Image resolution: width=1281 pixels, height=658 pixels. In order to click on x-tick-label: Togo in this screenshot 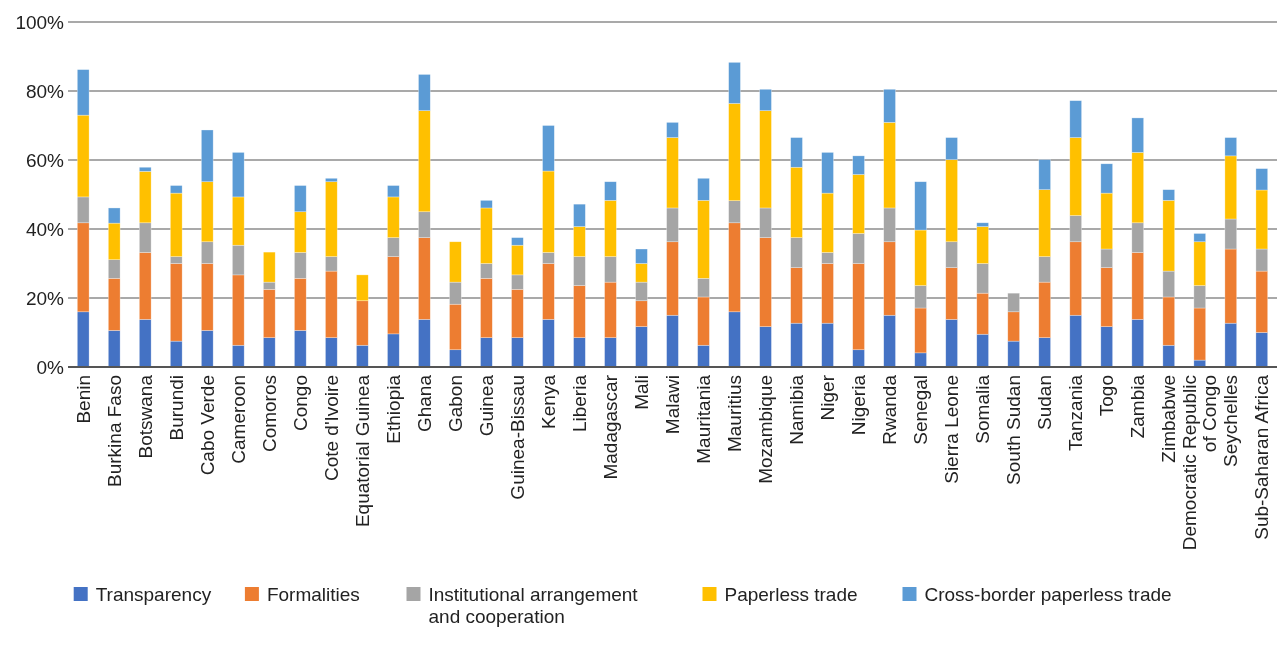, I will do `click(1107, 396)`.